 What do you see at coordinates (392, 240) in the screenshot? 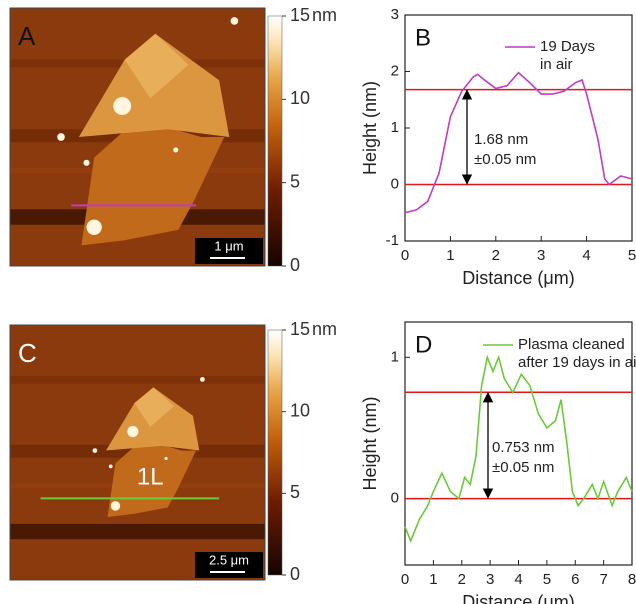
I see `y-tick-label: -1` at bounding box center [392, 240].